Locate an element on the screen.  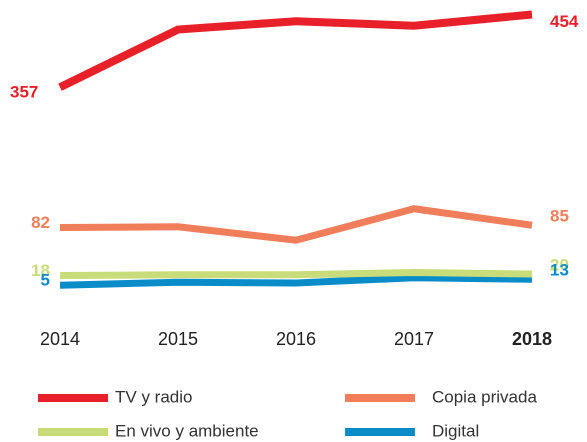
x-tick-label: 2018 is located at coordinates (532, 339).